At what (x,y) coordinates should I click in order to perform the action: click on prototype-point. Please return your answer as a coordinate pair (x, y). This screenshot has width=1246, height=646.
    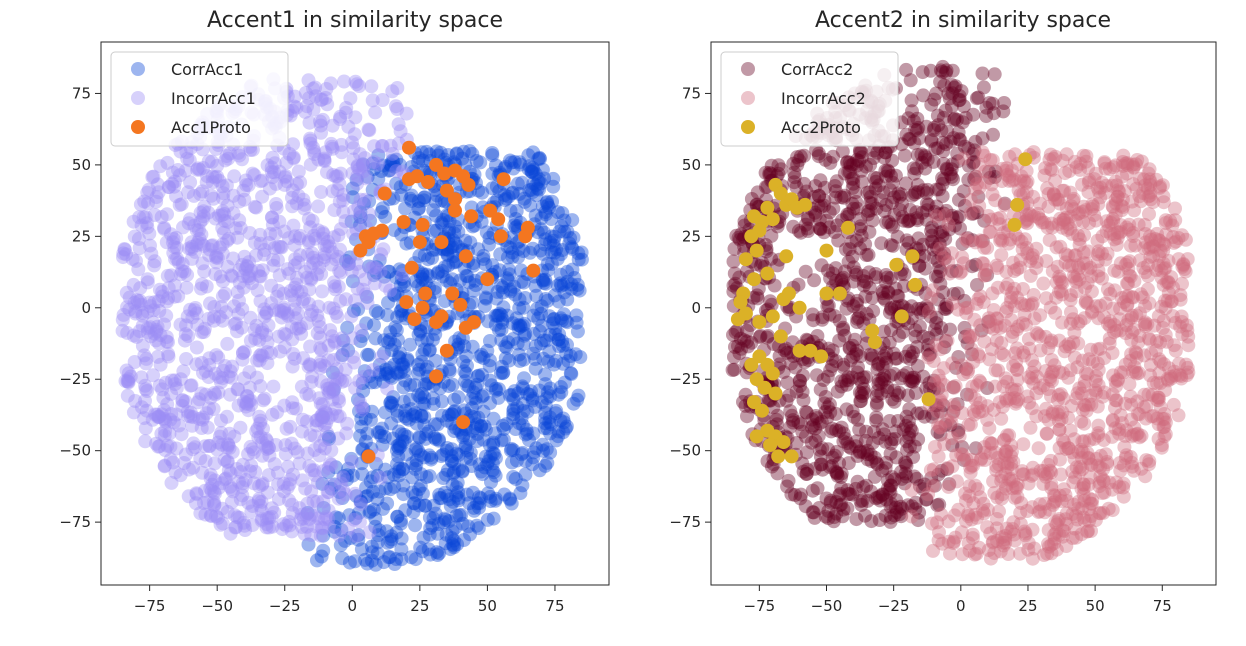
    Looking at the image, I should click on (455, 210).